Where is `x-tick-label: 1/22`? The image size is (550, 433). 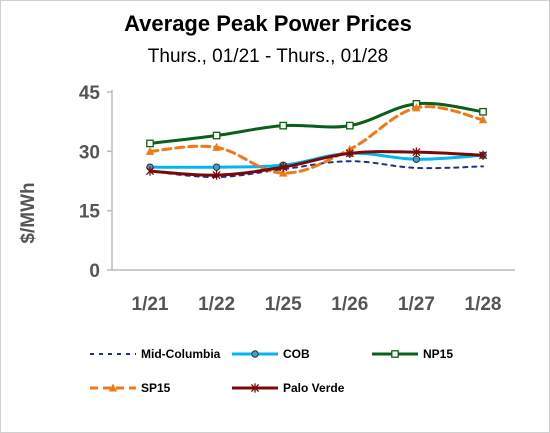
x-tick-label: 1/22 is located at coordinates (216, 304).